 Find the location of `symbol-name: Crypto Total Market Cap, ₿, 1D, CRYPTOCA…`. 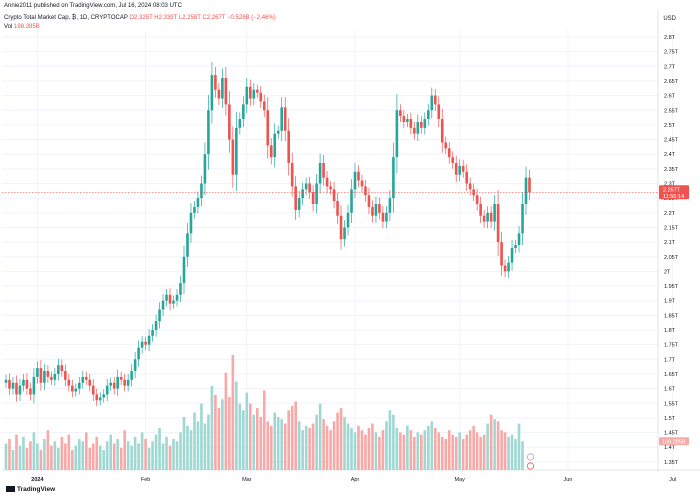

symbol-name: Crypto Total Market Cap, ₿, 1D, CRYPTOCA… is located at coordinates (66, 18).